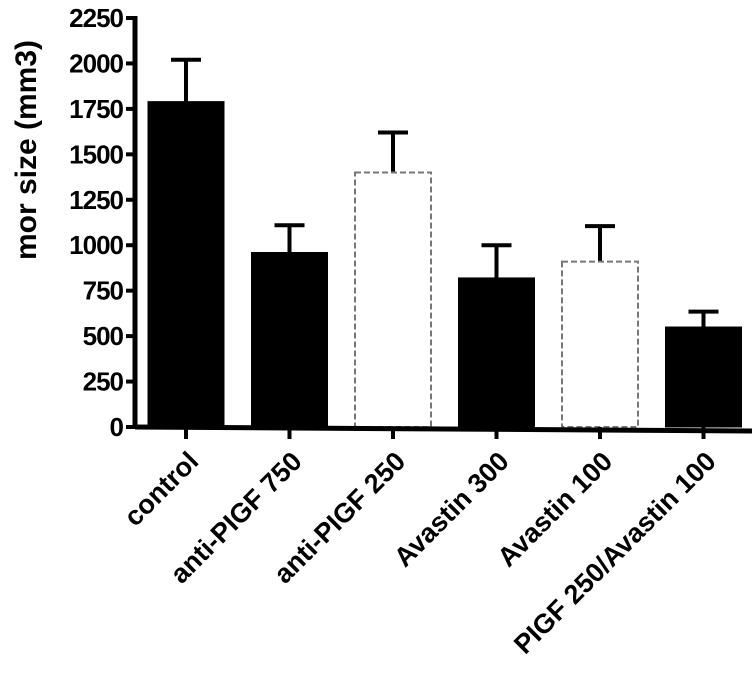  Describe the element at coordinates (117, 427) in the screenshot. I see `y-tick-label: 0` at that location.